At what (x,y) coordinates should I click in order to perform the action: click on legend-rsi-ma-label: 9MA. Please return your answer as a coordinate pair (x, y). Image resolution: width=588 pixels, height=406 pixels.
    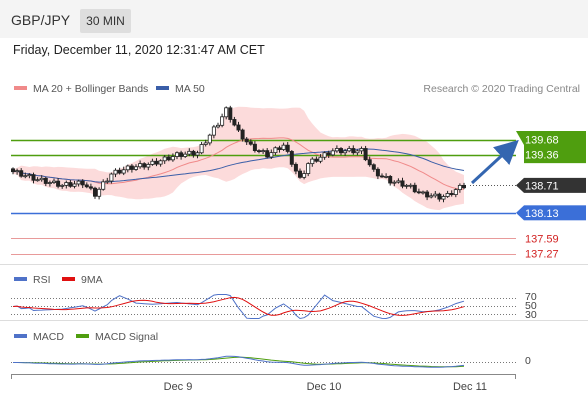
    Looking at the image, I should click on (92, 280).